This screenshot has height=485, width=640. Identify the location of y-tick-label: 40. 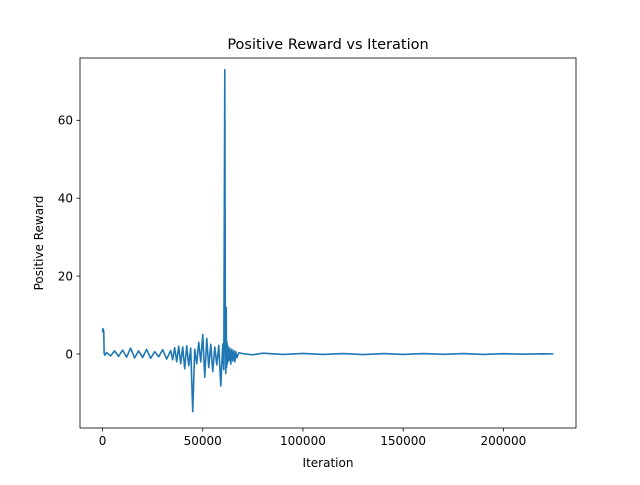
(65, 199).